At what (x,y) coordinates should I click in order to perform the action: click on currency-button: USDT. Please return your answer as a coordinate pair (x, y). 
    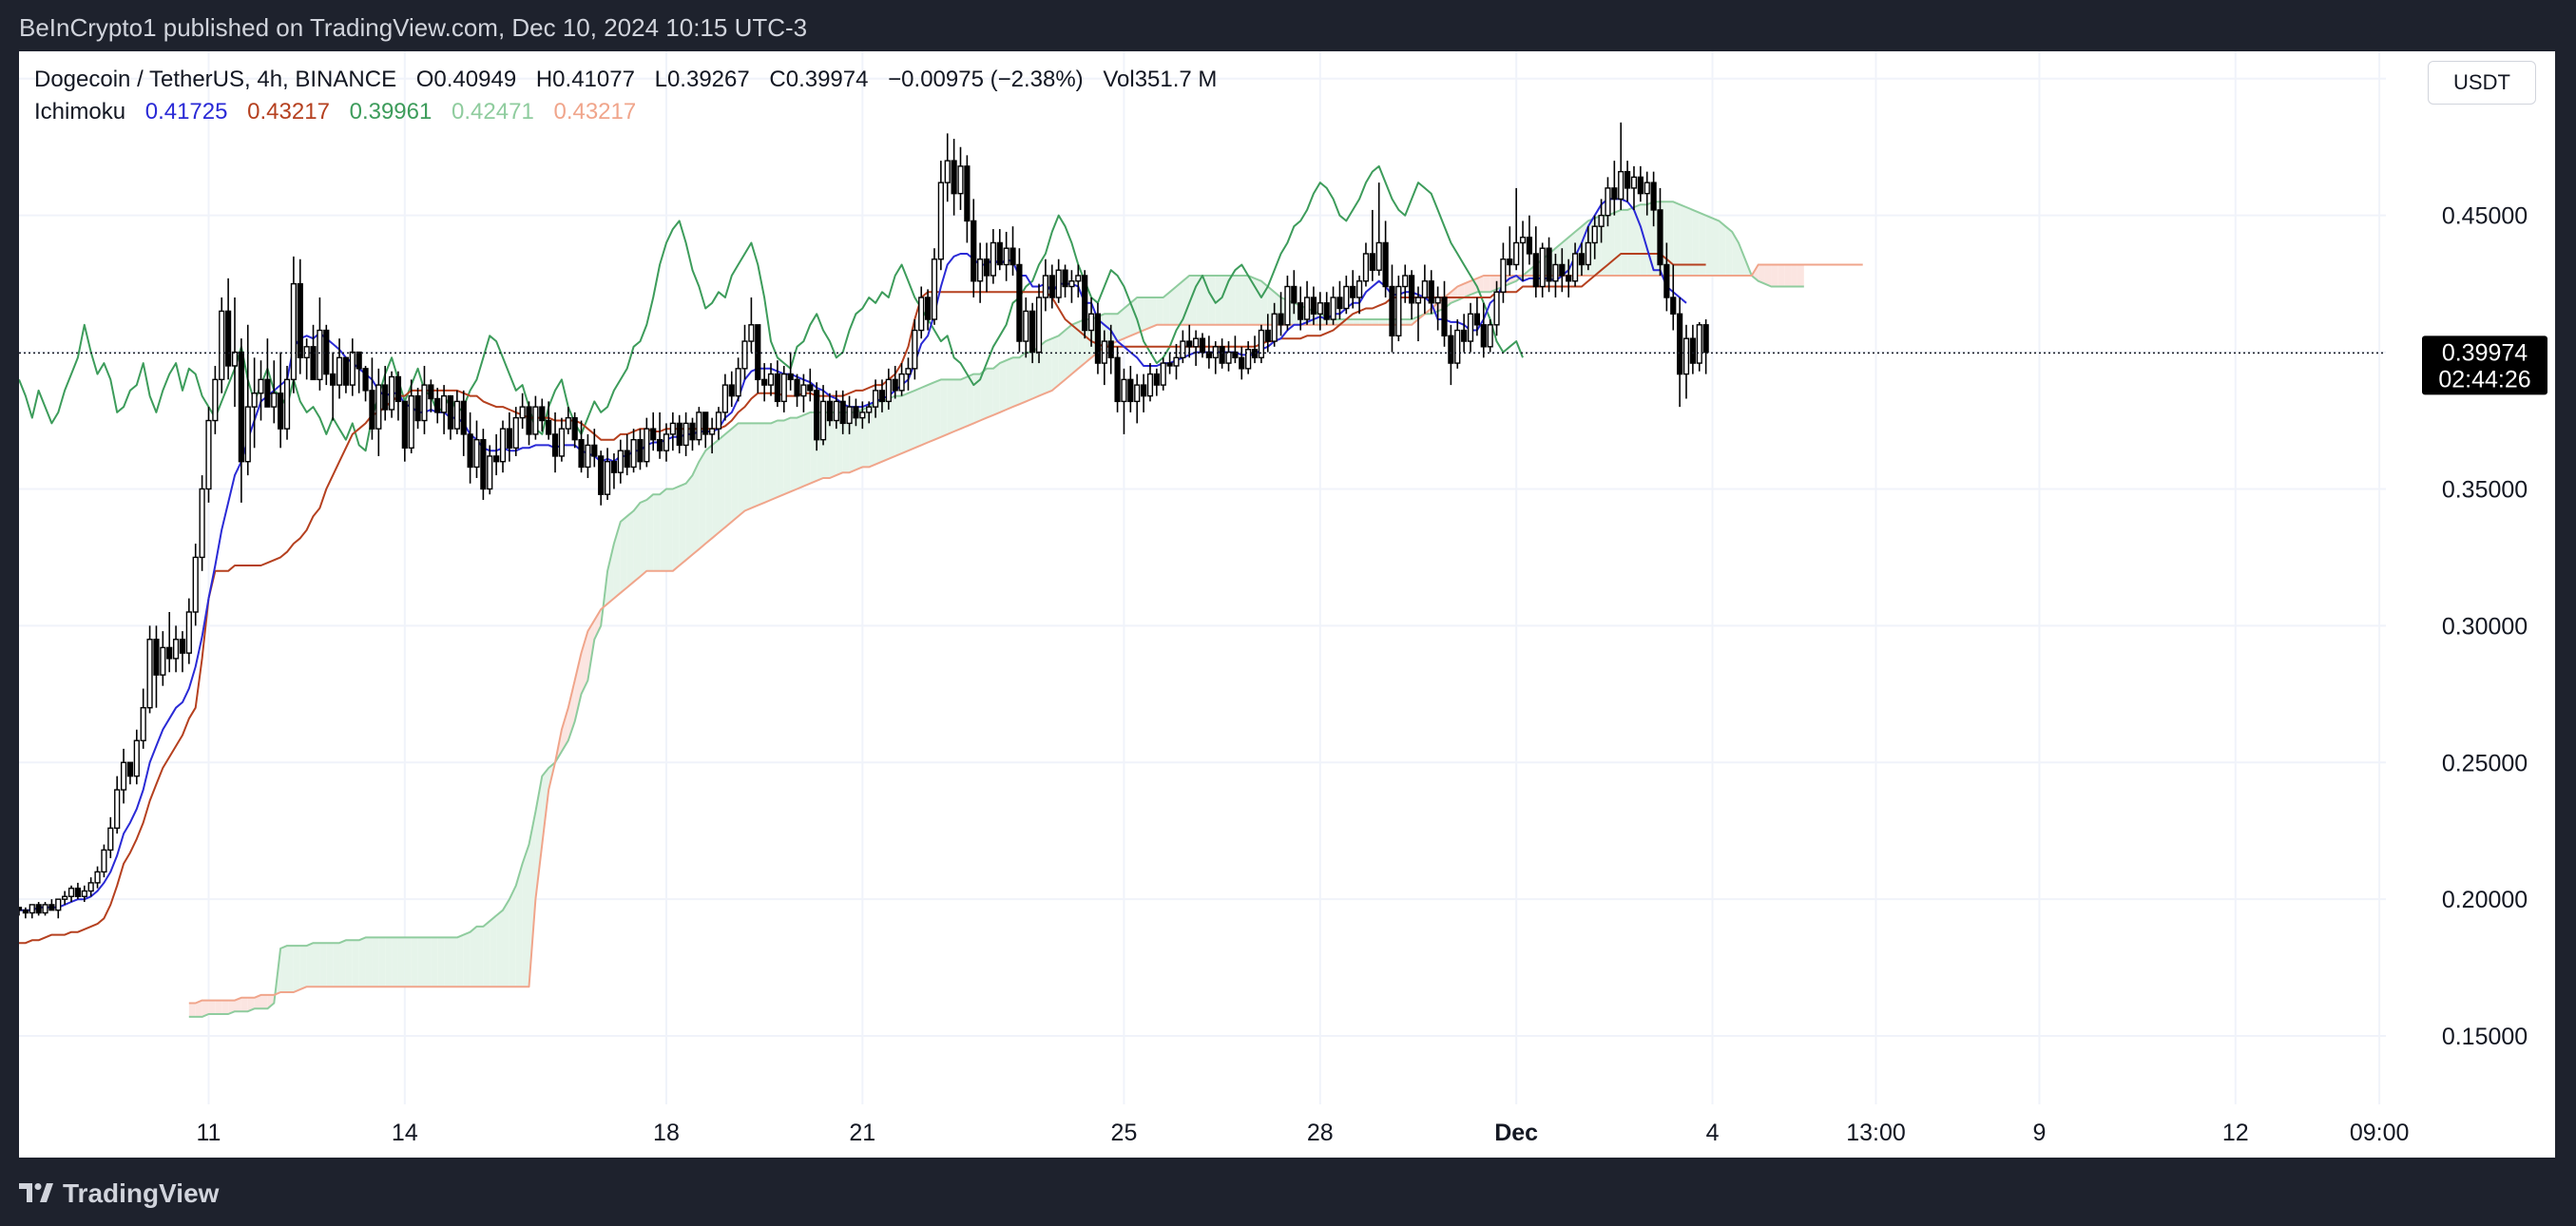
    Looking at the image, I should click on (2482, 83).